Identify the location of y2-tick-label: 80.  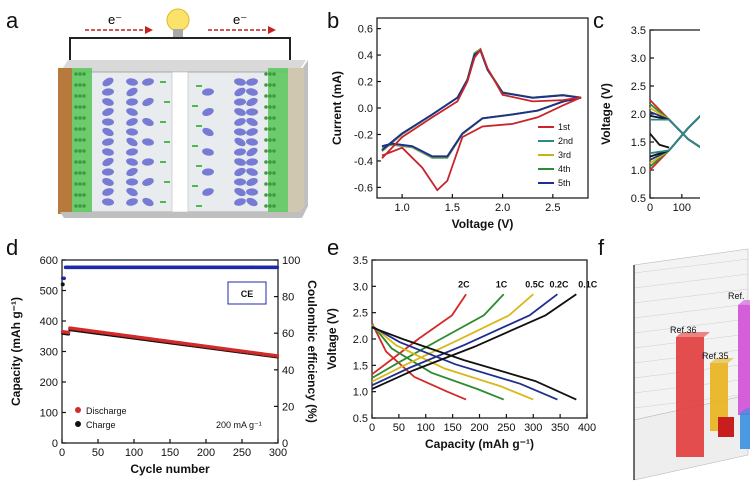
(288, 298).